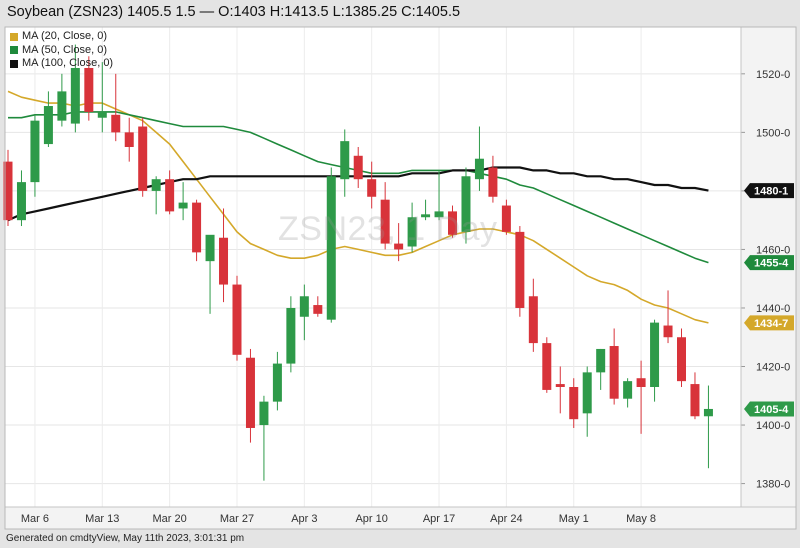 Image resolution: width=800 pixels, height=548 pixels. What do you see at coordinates (506, 519) in the screenshot?
I see `x-tick-label: Apr 24` at bounding box center [506, 519].